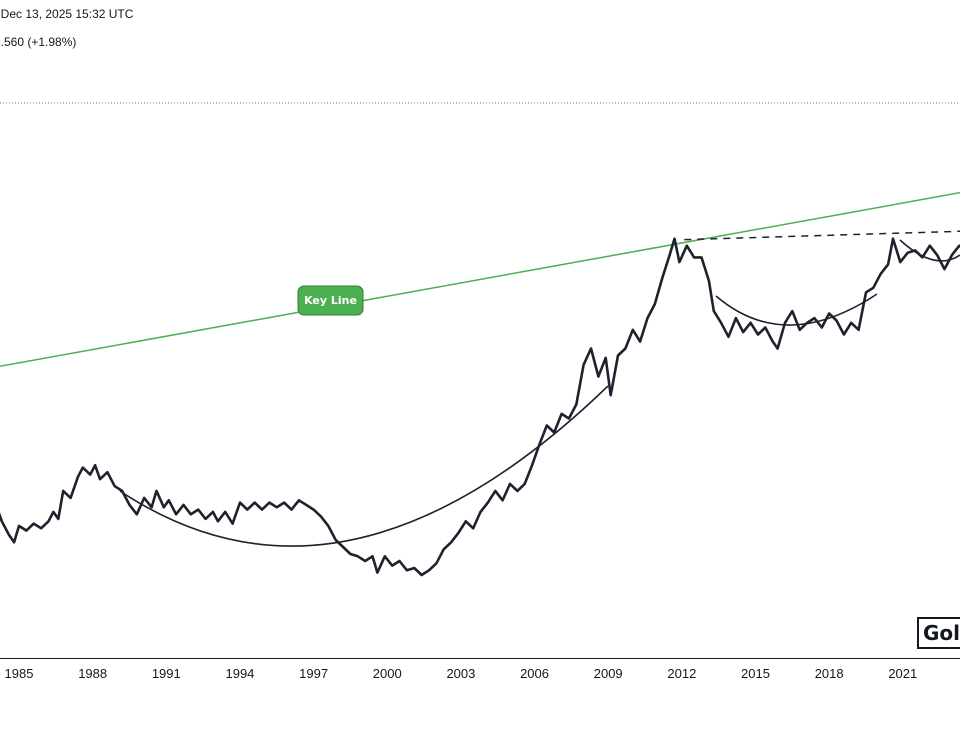 The height and width of the screenshot is (750, 960). Describe the element at coordinates (608, 673) in the screenshot. I see `x-tick-label: 2009` at that location.